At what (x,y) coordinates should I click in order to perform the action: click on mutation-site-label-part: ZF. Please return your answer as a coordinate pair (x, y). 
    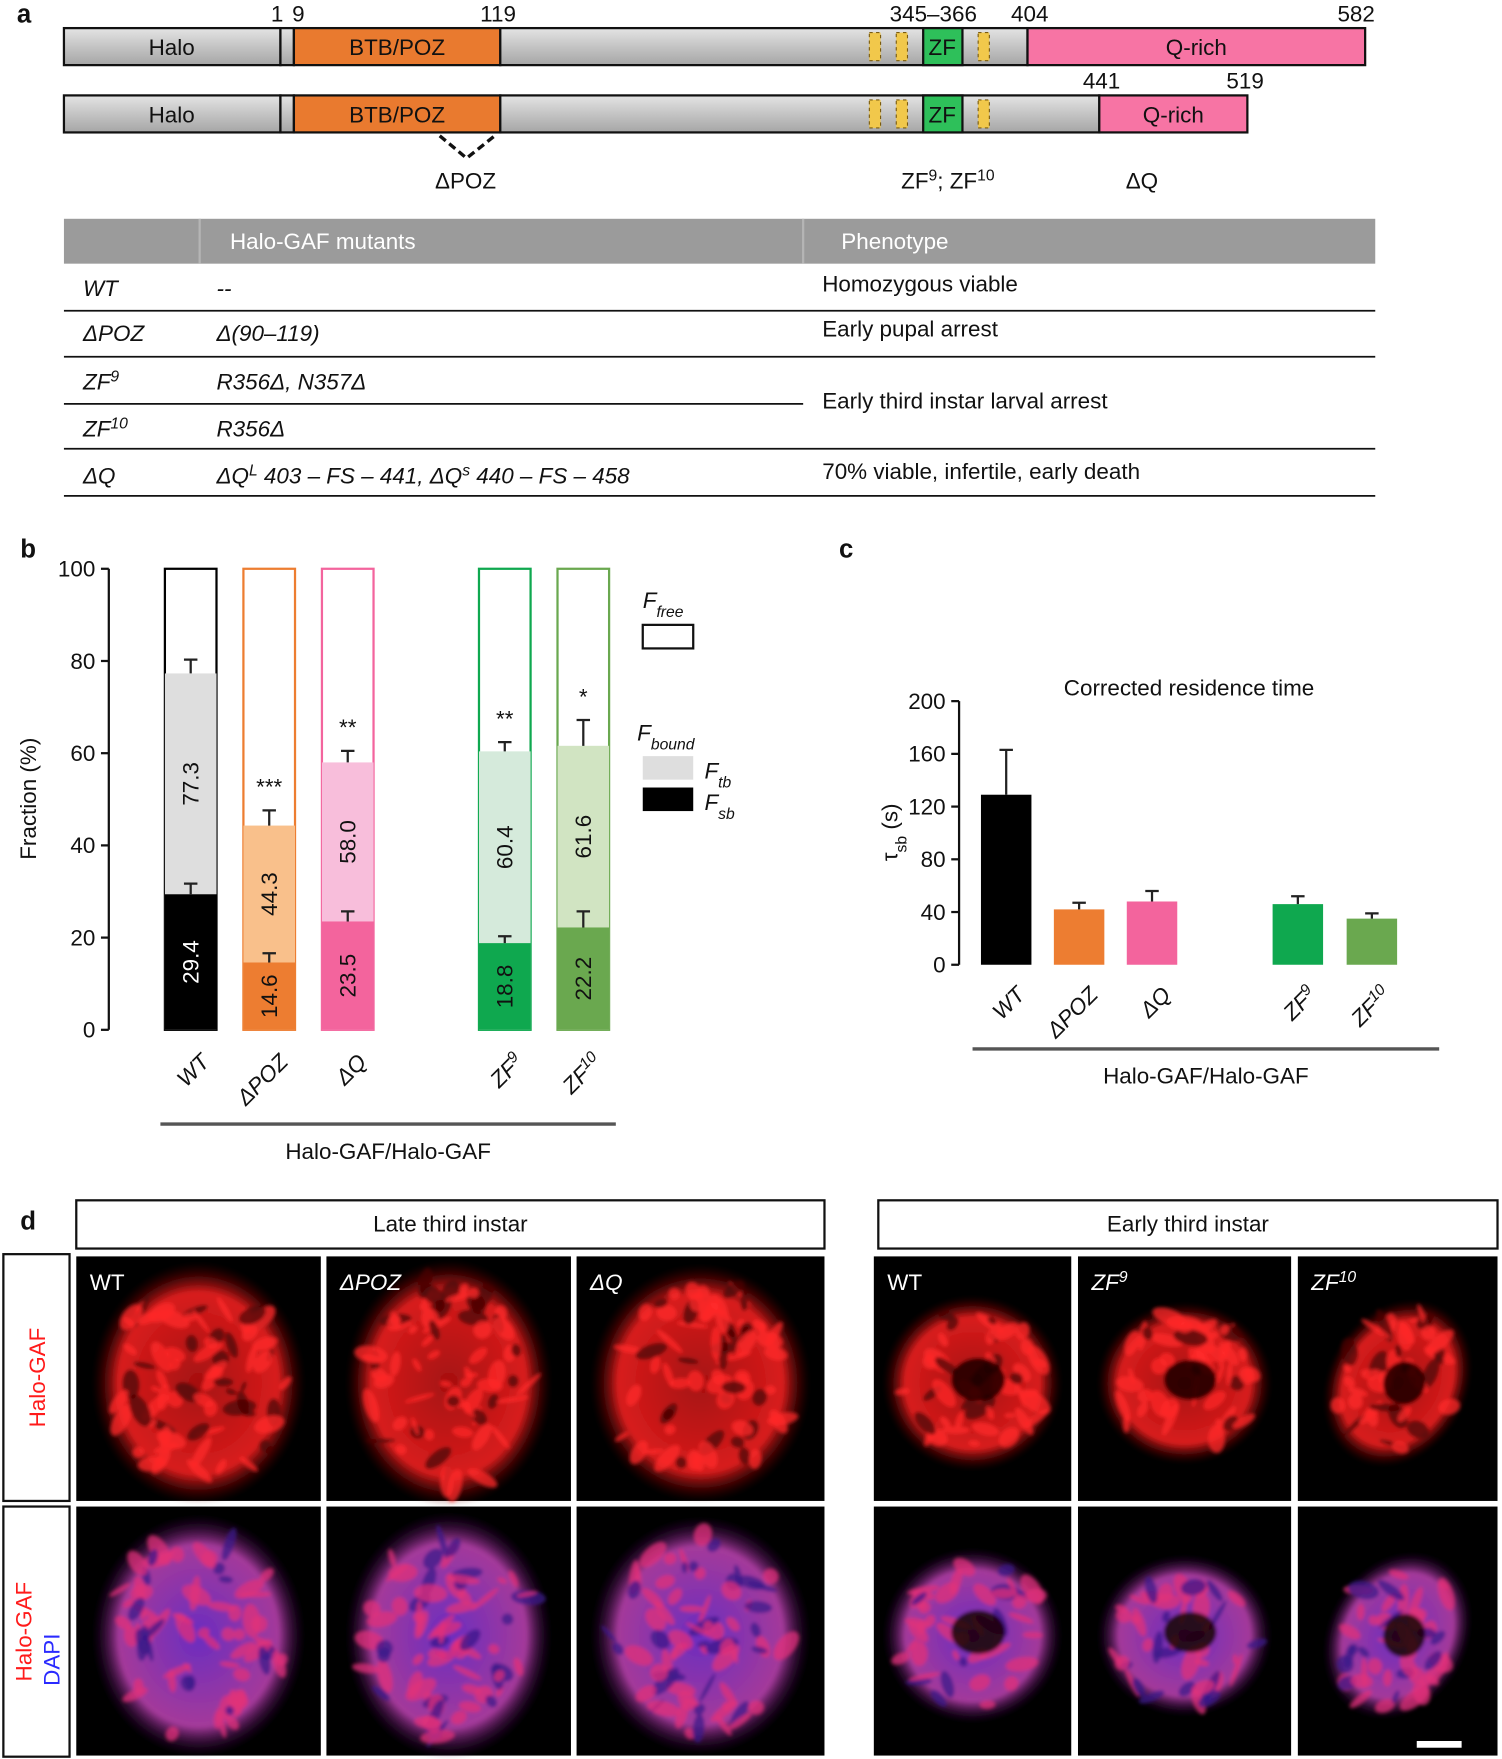
    Looking at the image, I should click on (914, 181).